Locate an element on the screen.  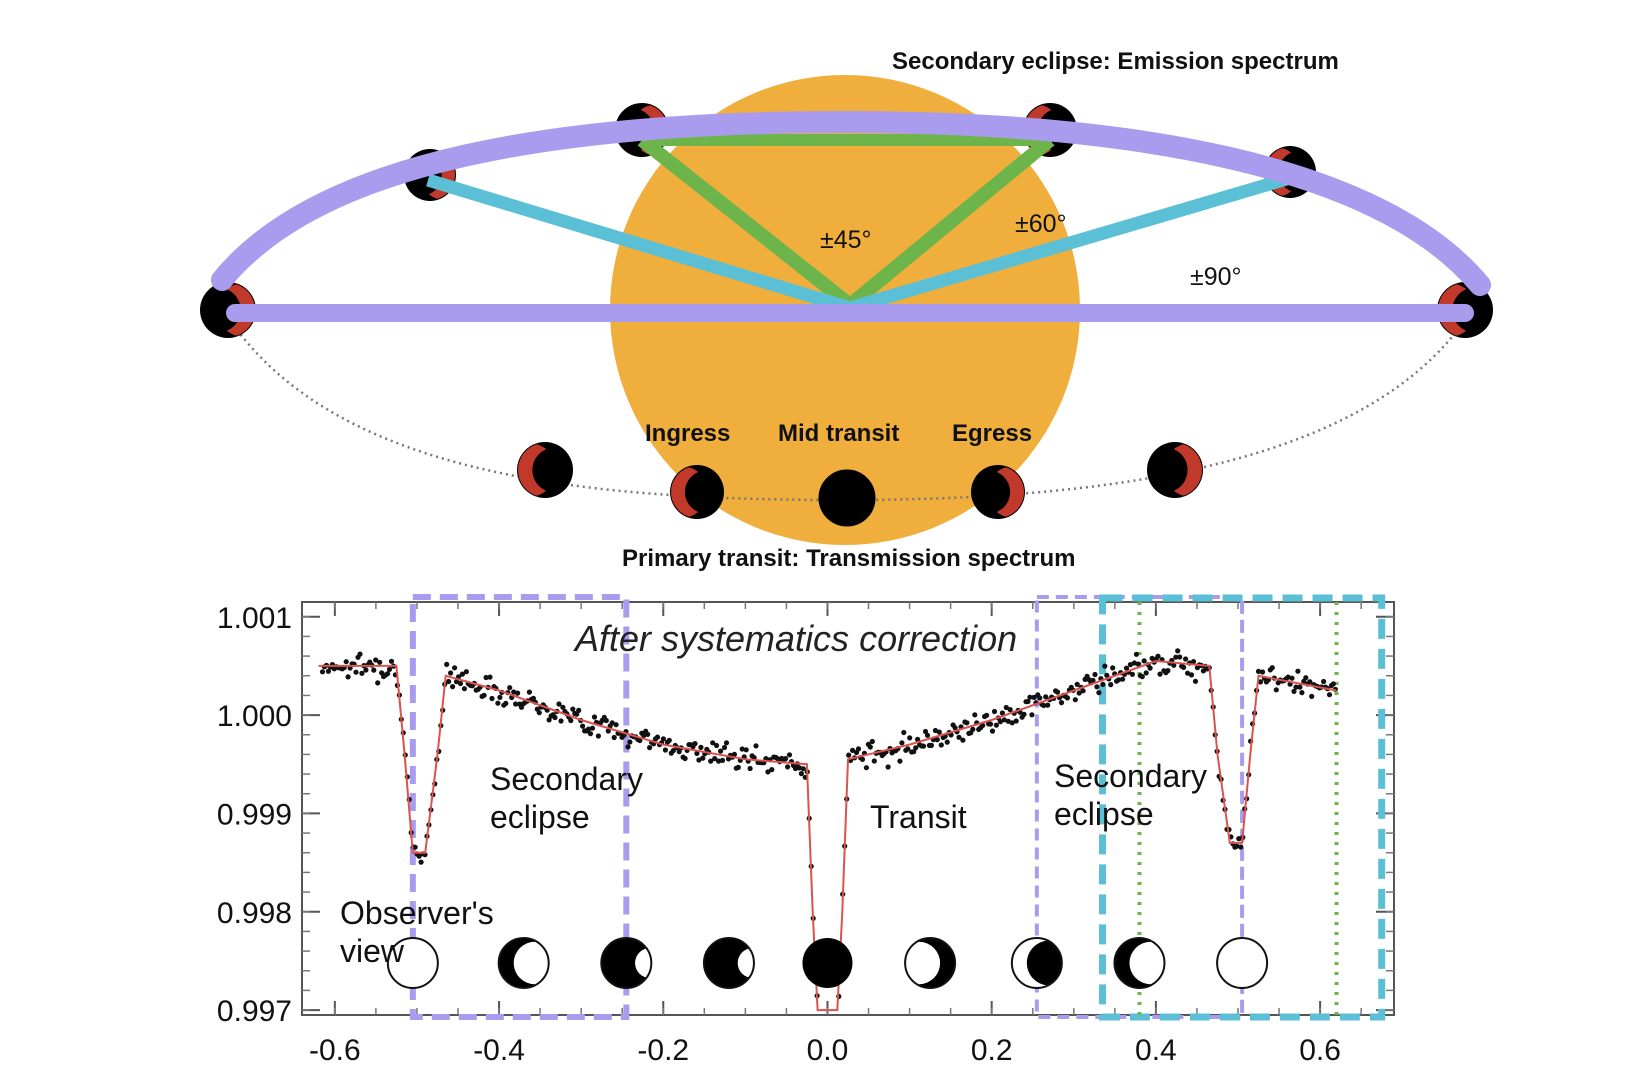
observer-view-phases is located at coordinates (827, 963).